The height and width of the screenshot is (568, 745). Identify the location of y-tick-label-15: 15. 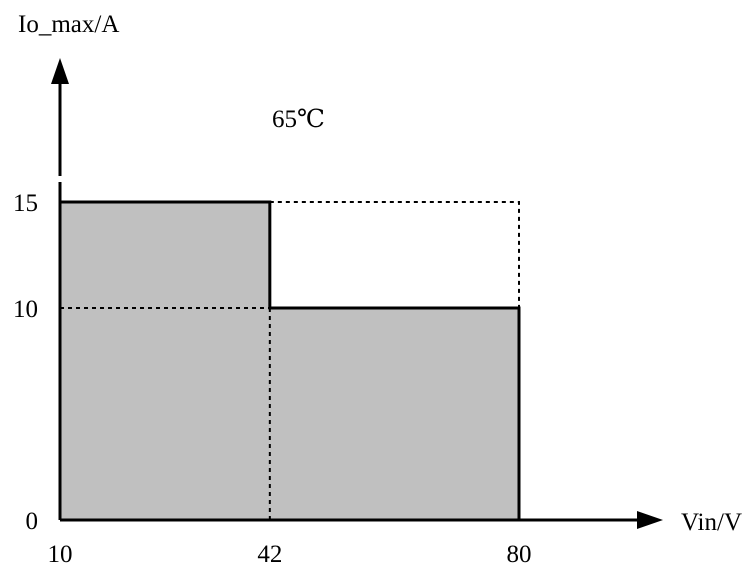
(25, 203).